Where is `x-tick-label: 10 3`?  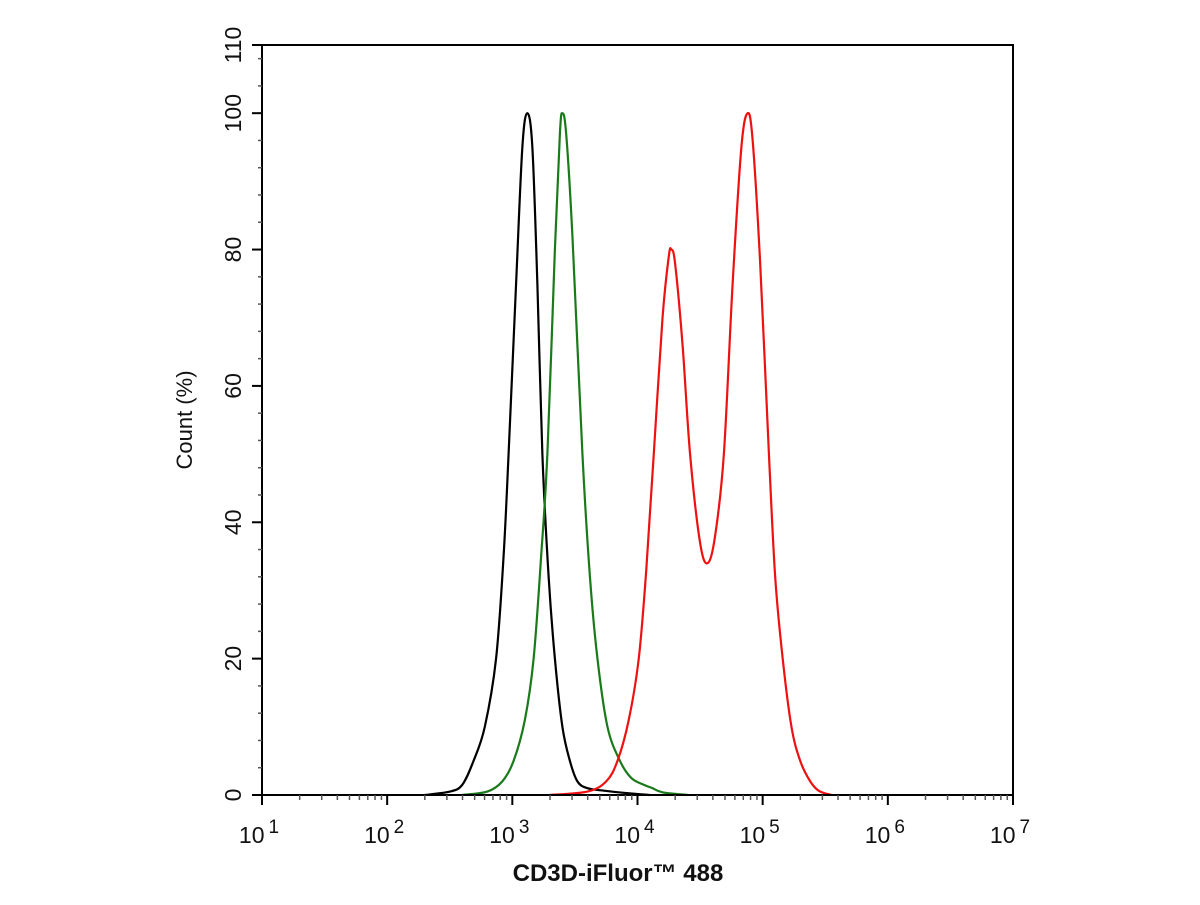 x-tick-label: 10 3 is located at coordinates (509, 832).